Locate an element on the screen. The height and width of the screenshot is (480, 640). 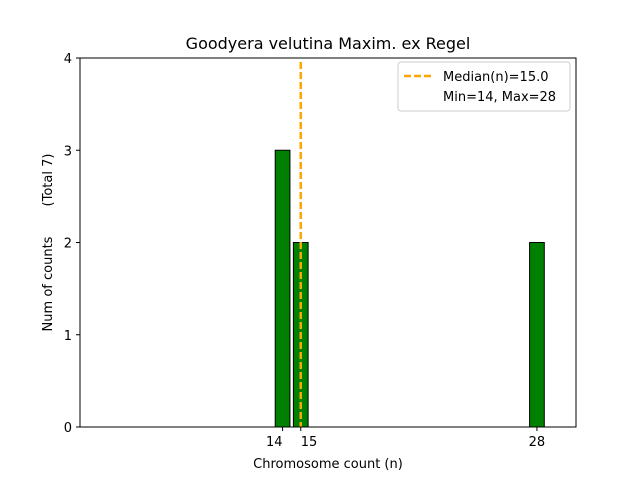
y-ticks: 0 1 2 3 4 is located at coordinates (72, 244).